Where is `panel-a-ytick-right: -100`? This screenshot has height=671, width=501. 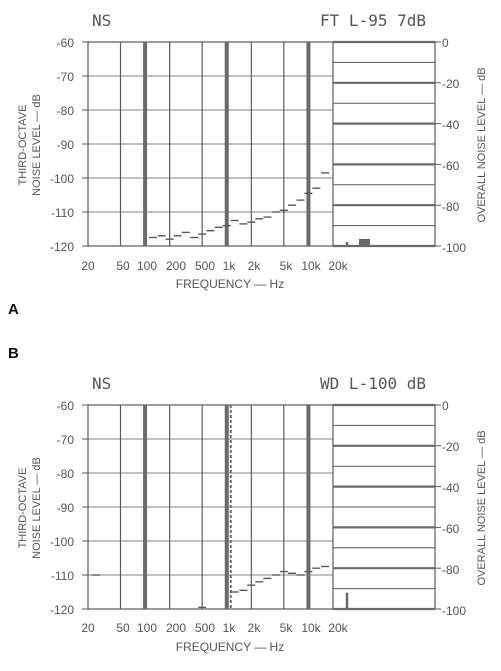
panel-a-ytick-right: -100 is located at coordinates (454, 248).